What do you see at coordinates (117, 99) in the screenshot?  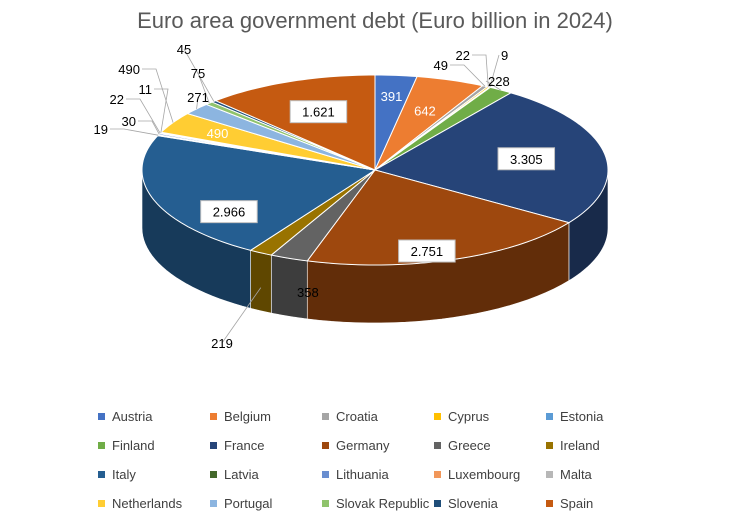 I see `data-label-luxembourg: 22` at bounding box center [117, 99].